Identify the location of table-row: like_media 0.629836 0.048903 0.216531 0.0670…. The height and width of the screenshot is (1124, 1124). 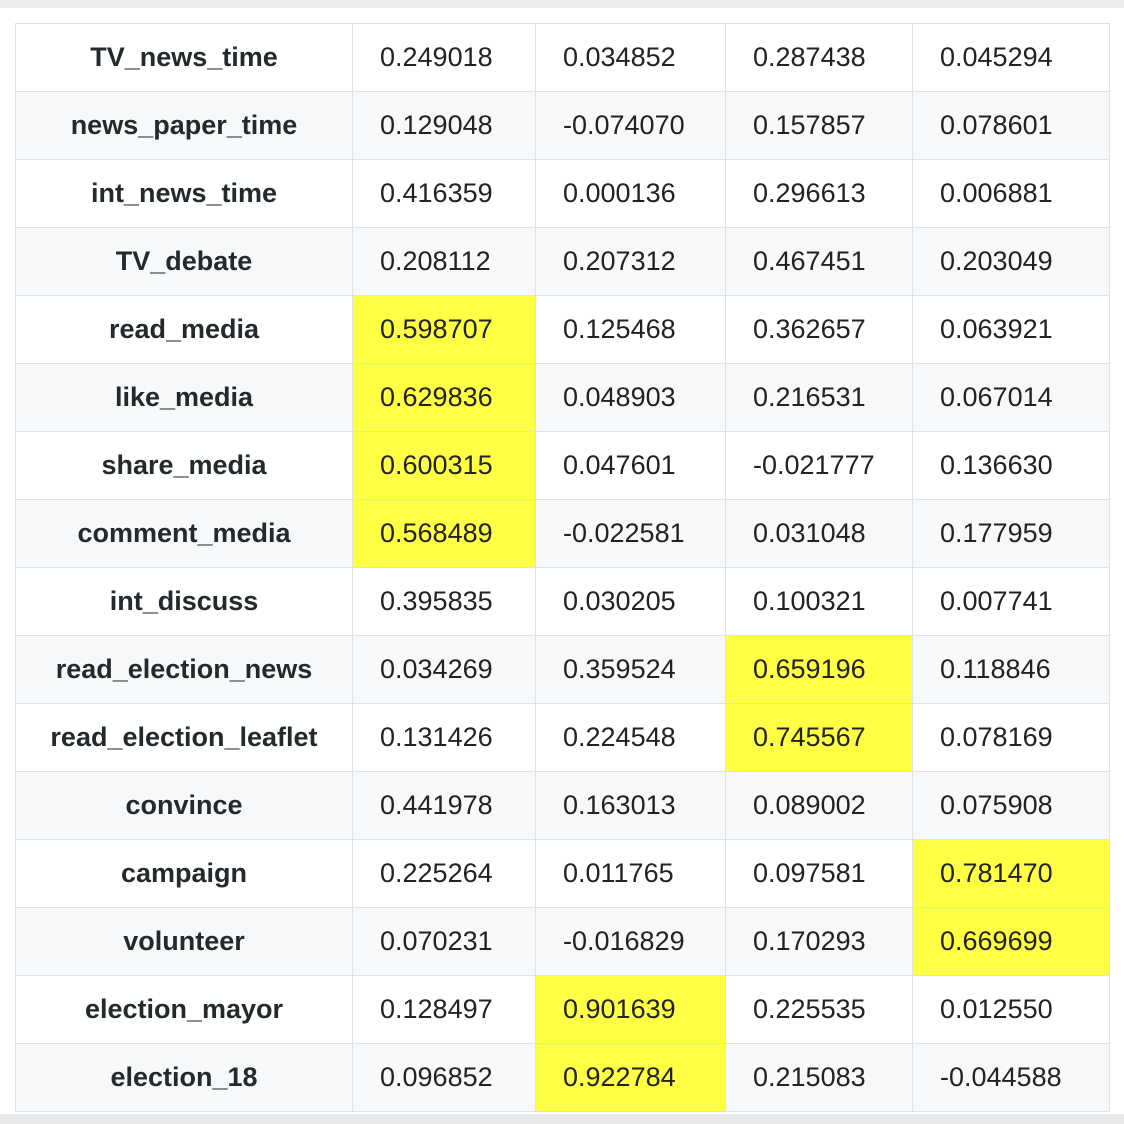
(562, 397).